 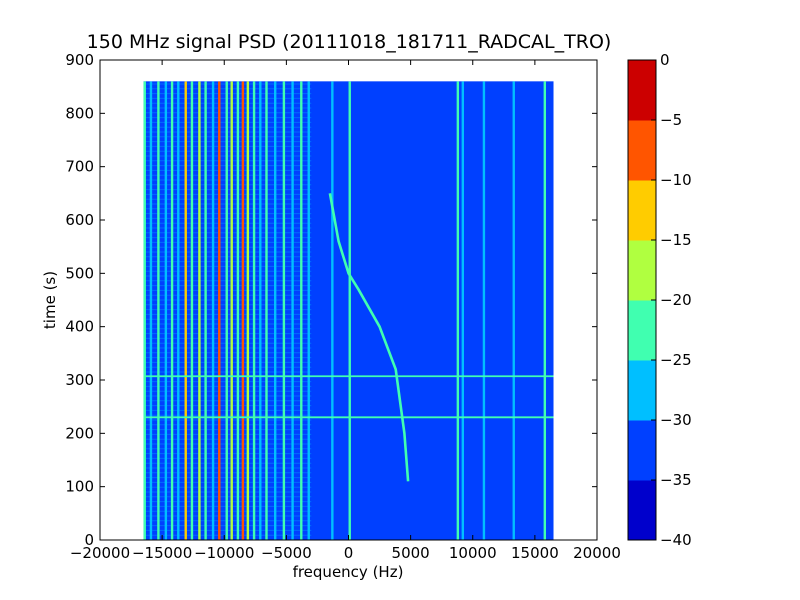 I want to click on x-axis-label: frequency (Hz), so click(x=348, y=572).